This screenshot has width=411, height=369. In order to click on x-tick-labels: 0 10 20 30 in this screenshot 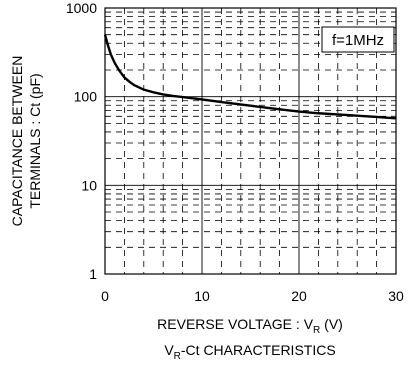, I will do `click(252, 296)`.